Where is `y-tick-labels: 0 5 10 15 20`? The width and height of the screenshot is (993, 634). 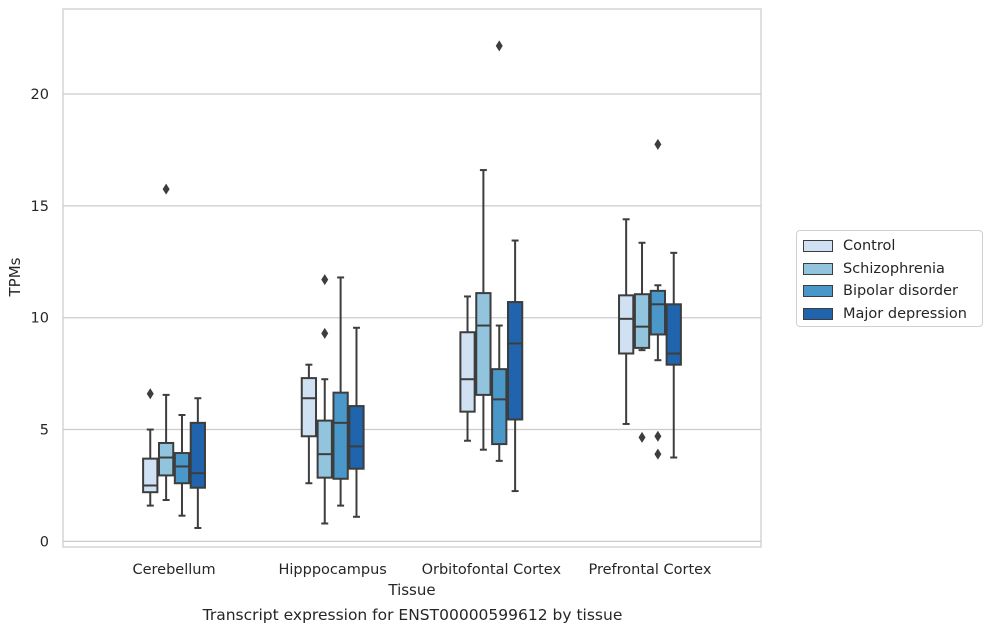 y-tick-labels: 0 5 10 15 20 is located at coordinates (40, 318).